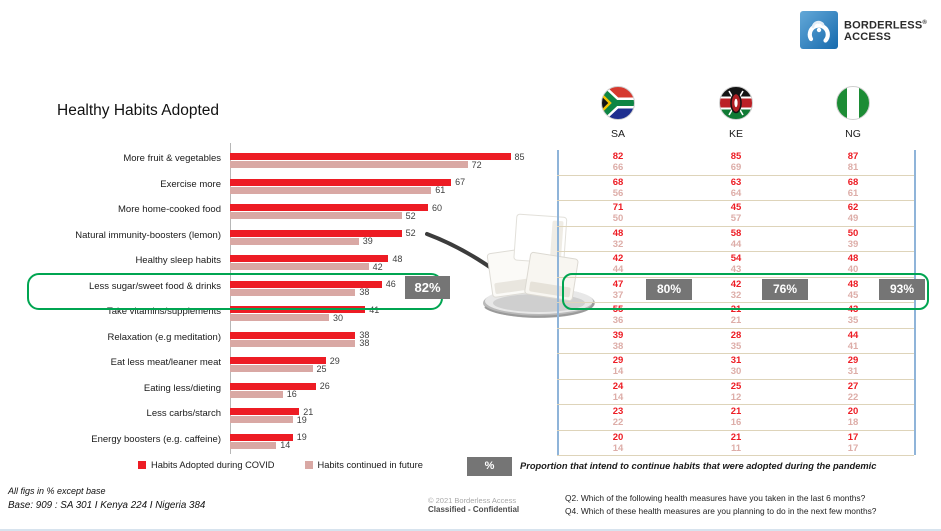 Image resolution: width=941 pixels, height=531 pixels. Describe the element at coordinates (853, 233) in the screenshot. I see `table-value-covid: 50` at that location.